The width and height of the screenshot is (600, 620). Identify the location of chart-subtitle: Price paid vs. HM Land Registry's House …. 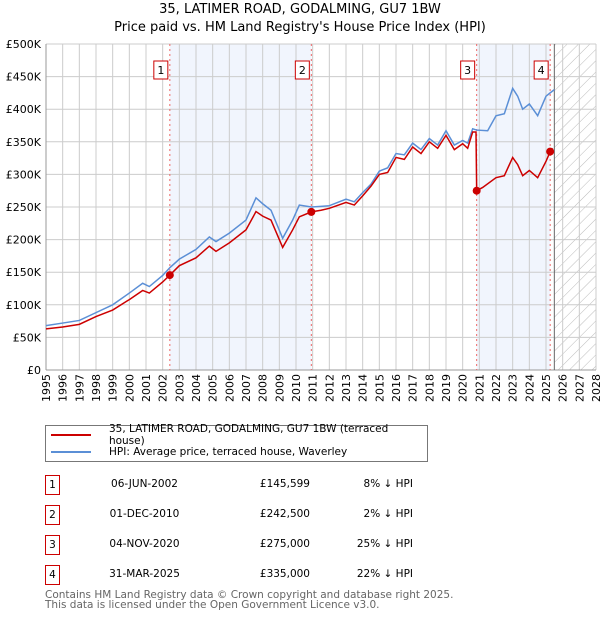
(300, 27).